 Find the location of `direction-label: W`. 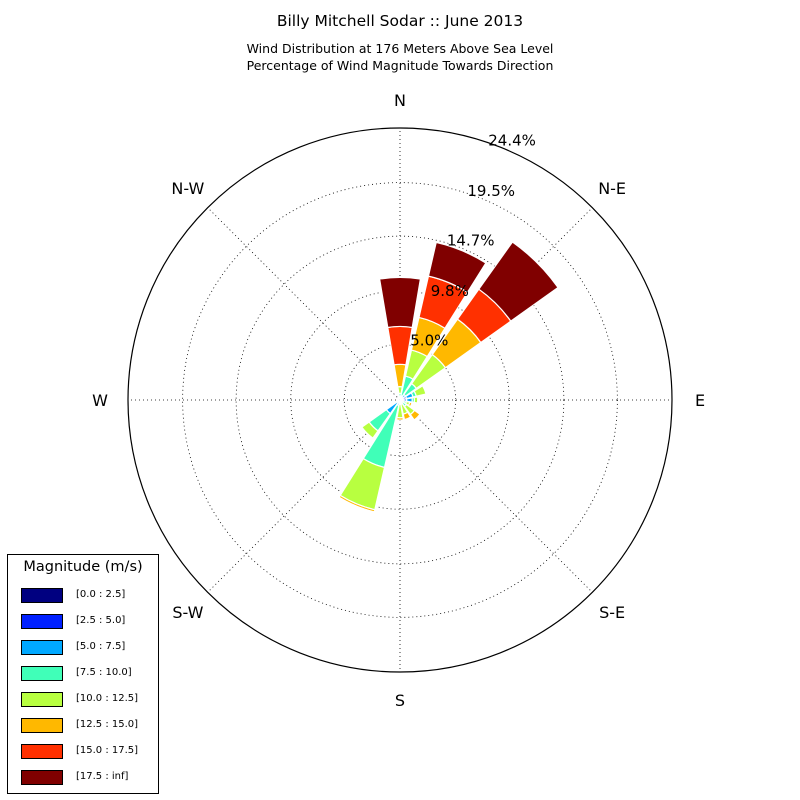

direction-label: W is located at coordinates (100, 400).